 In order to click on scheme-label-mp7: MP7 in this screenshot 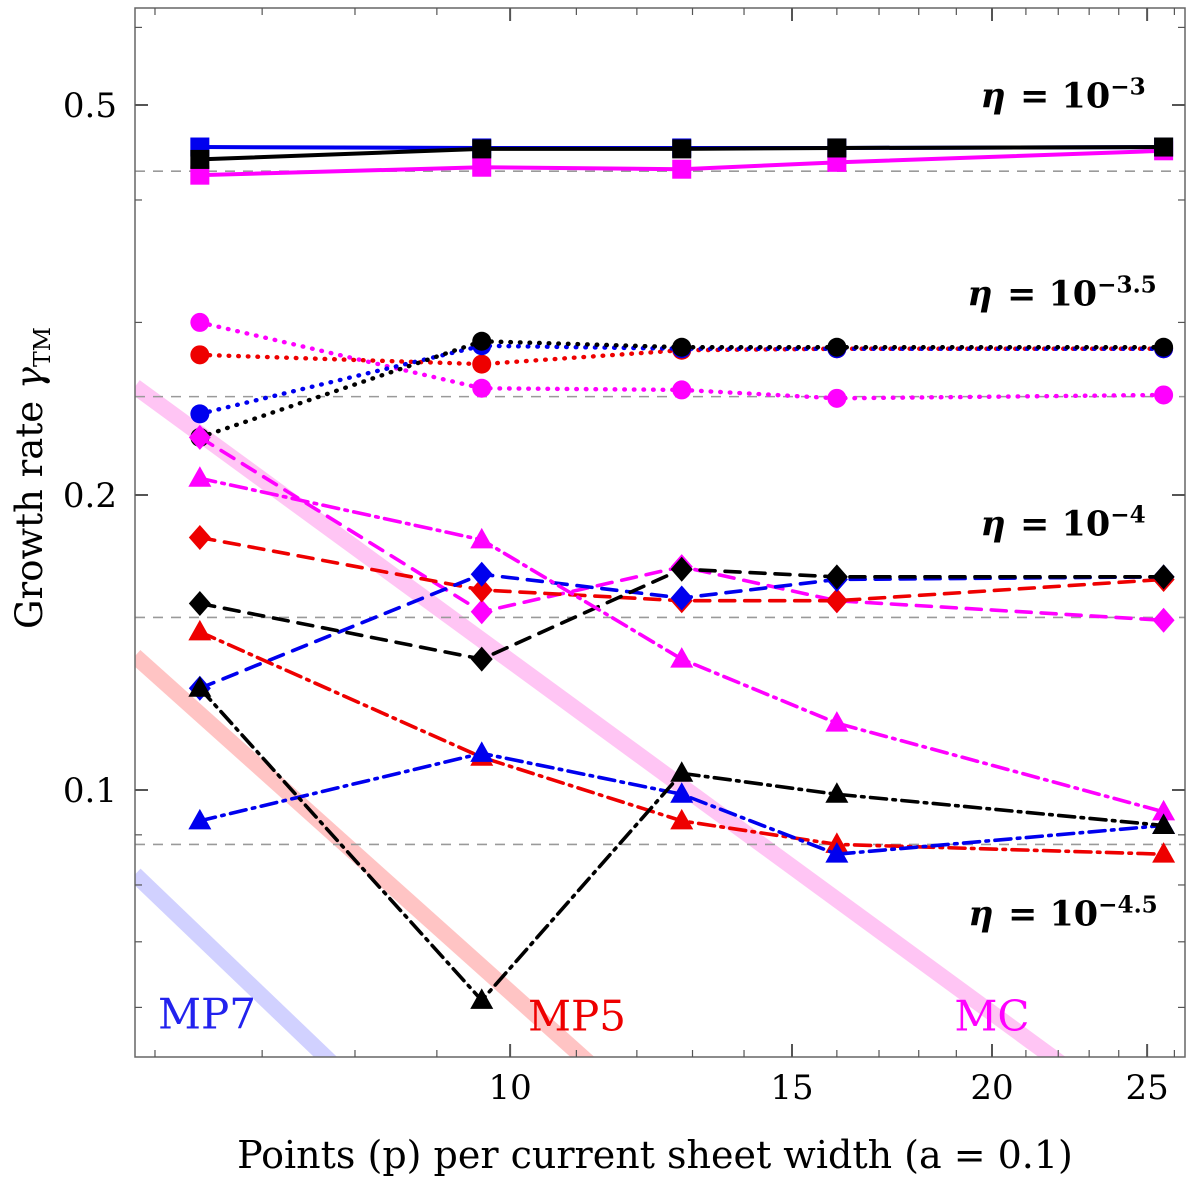, I will do `click(207, 1014)`.